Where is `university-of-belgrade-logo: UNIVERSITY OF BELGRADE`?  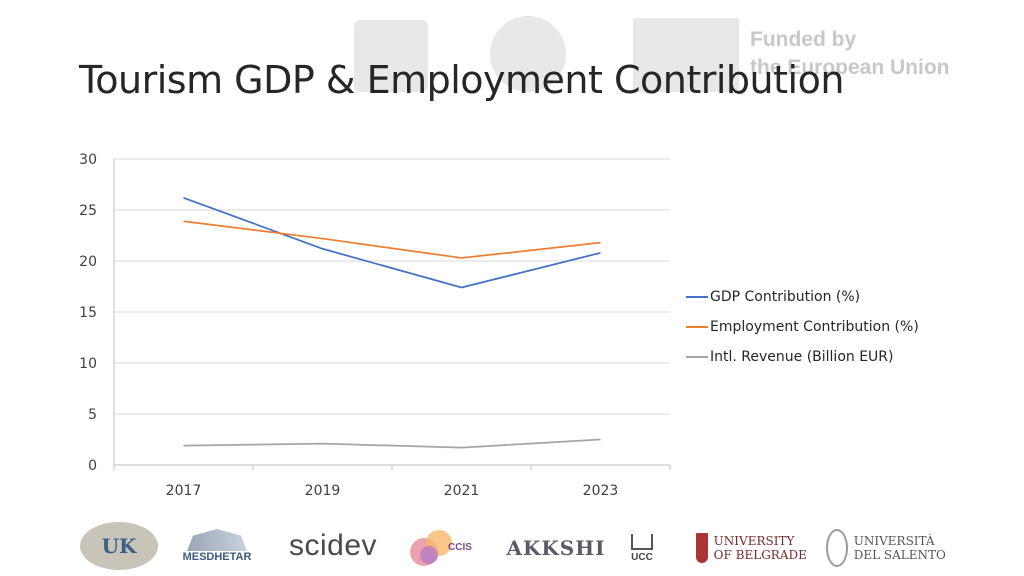
university-of-belgrade-logo: UNIVERSITY OF BELGRADE is located at coordinates (752, 548).